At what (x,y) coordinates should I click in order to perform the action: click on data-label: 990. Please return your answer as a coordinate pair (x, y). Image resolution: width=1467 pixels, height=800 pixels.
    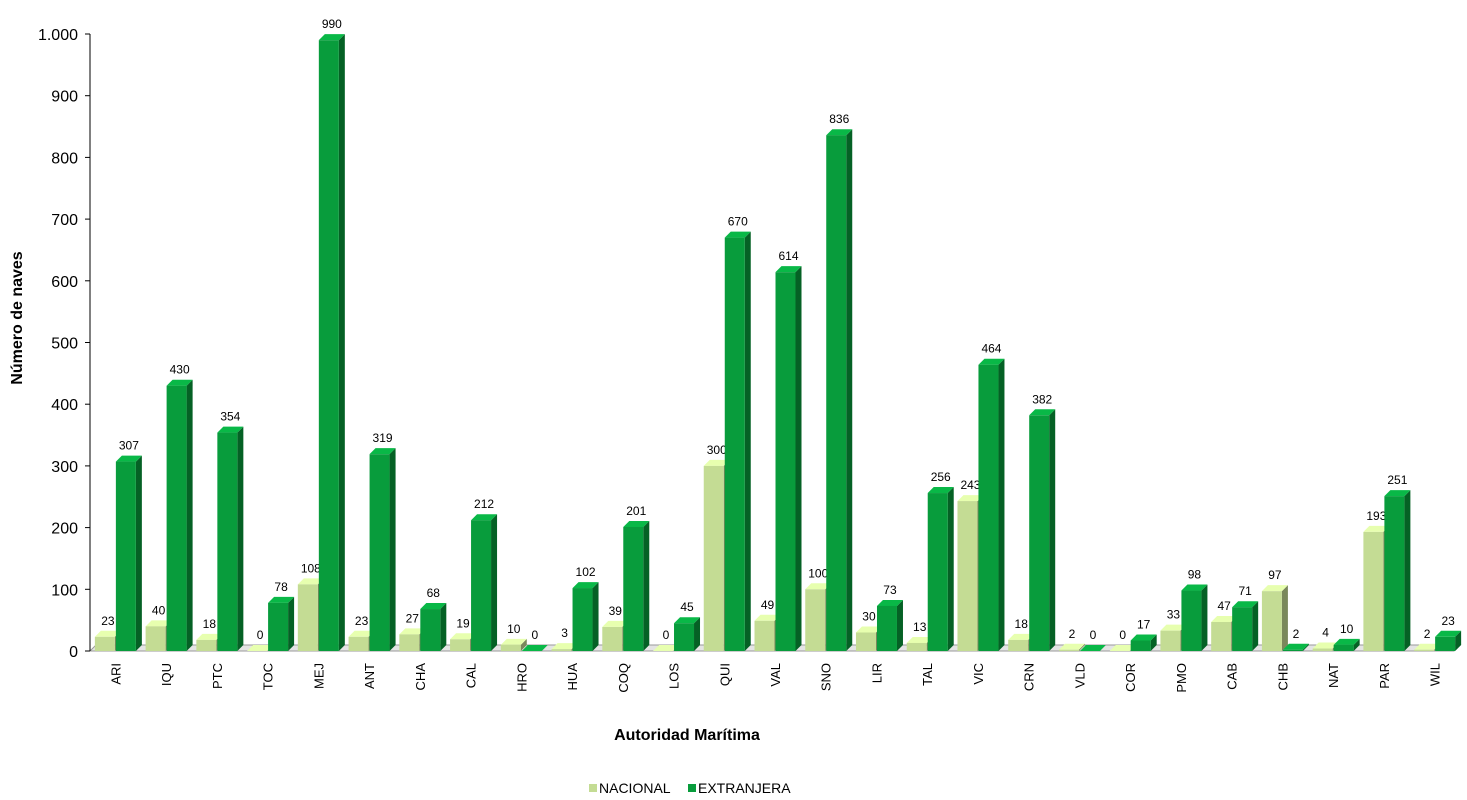
    Looking at the image, I should click on (332, 24).